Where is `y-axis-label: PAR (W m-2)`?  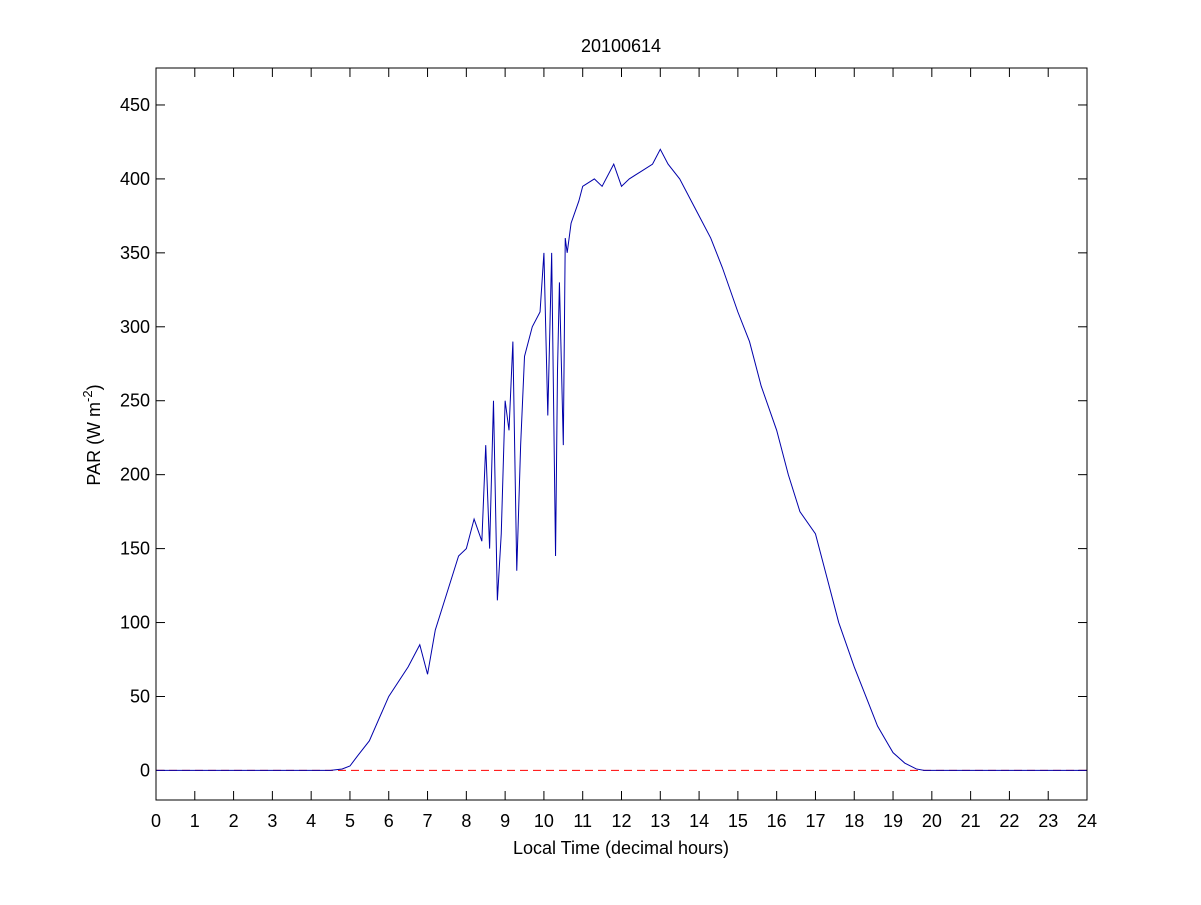
y-axis-label: PAR (W m-2) is located at coordinates (92, 434).